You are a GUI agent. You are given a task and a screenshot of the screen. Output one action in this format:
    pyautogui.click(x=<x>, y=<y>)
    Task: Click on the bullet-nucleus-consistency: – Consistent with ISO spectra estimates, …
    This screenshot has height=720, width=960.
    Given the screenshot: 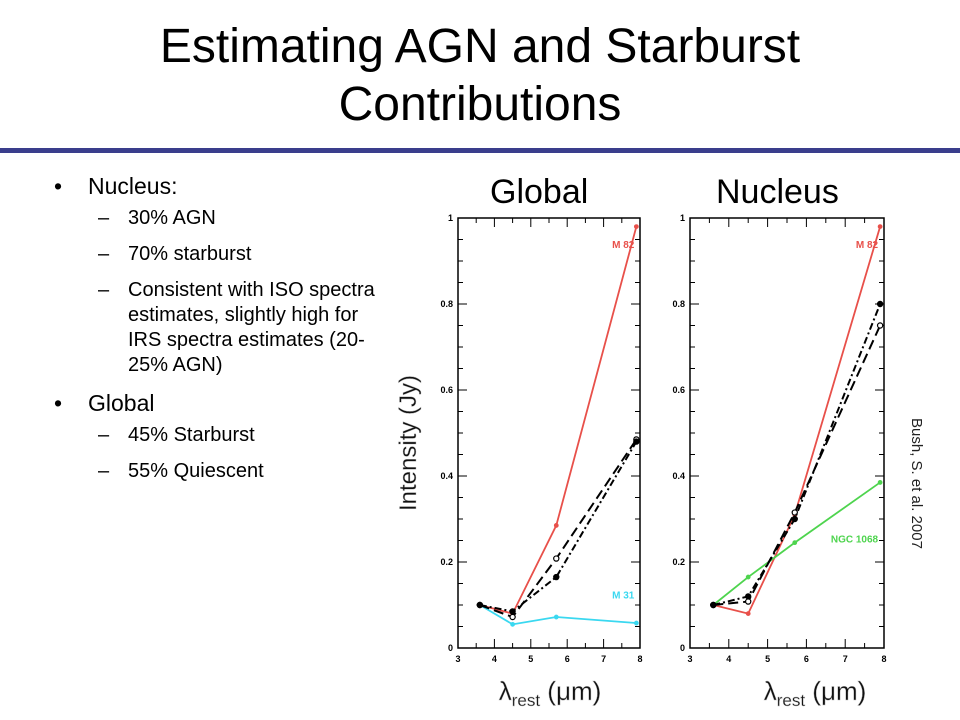 What is the action you would take?
    pyautogui.click(x=219, y=328)
    